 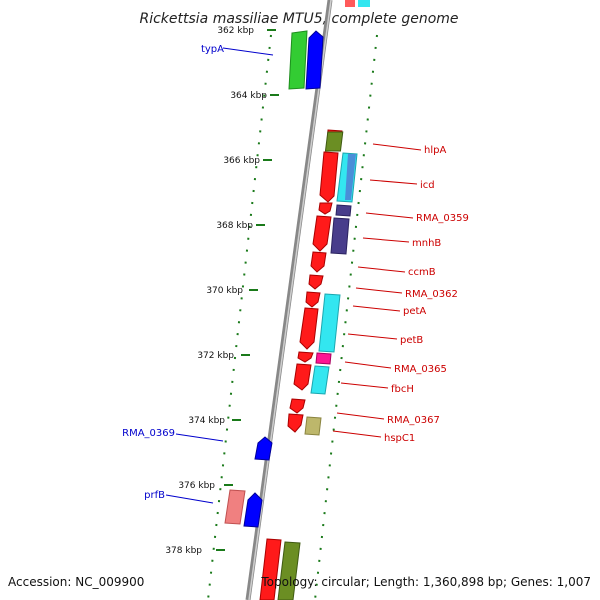 I want to click on accession-text: Accession: NC_009900, so click(x=76, y=582).